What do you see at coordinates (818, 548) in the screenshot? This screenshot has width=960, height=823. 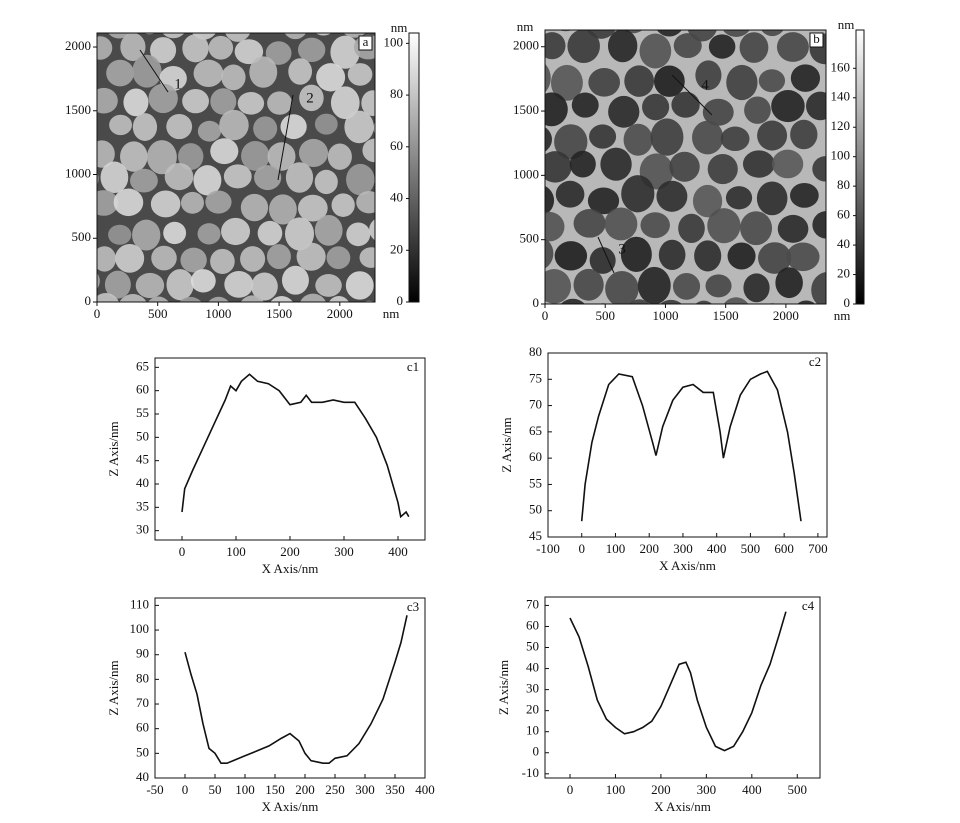 I see `x-tick-label: 700` at bounding box center [818, 548].